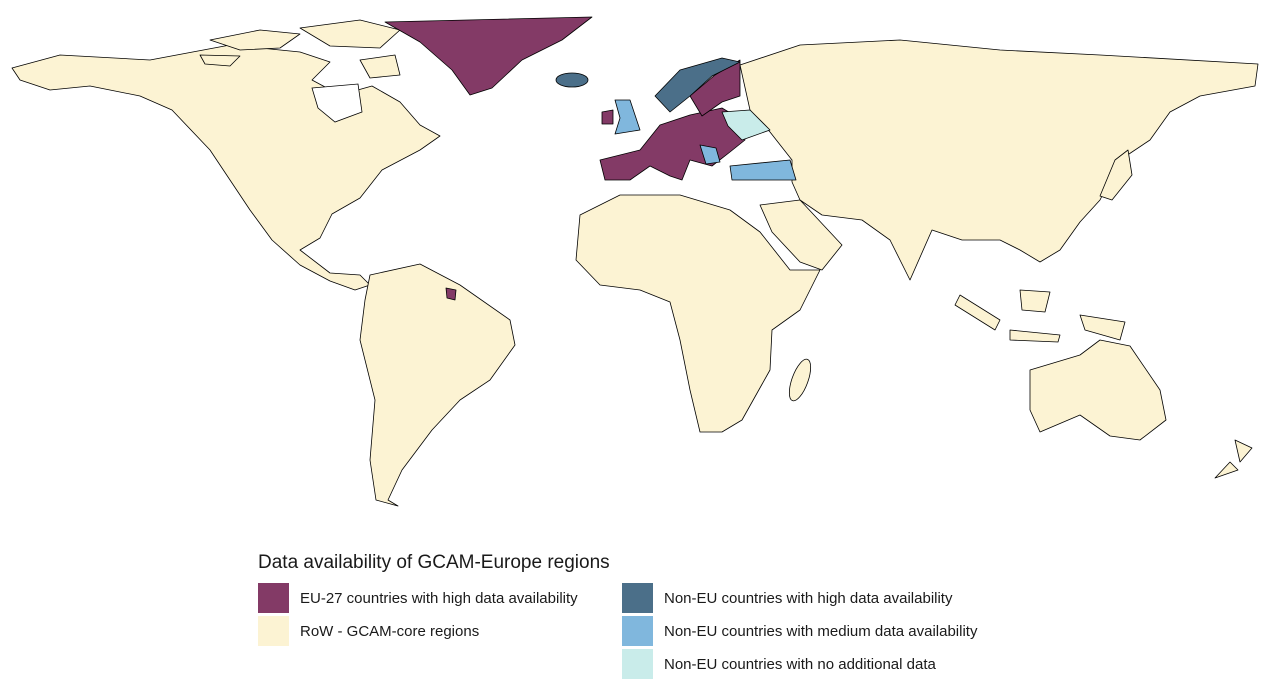 This screenshot has height=692, width=1272. Describe the element at coordinates (698, 313) in the screenshot. I see `africa` at that location.